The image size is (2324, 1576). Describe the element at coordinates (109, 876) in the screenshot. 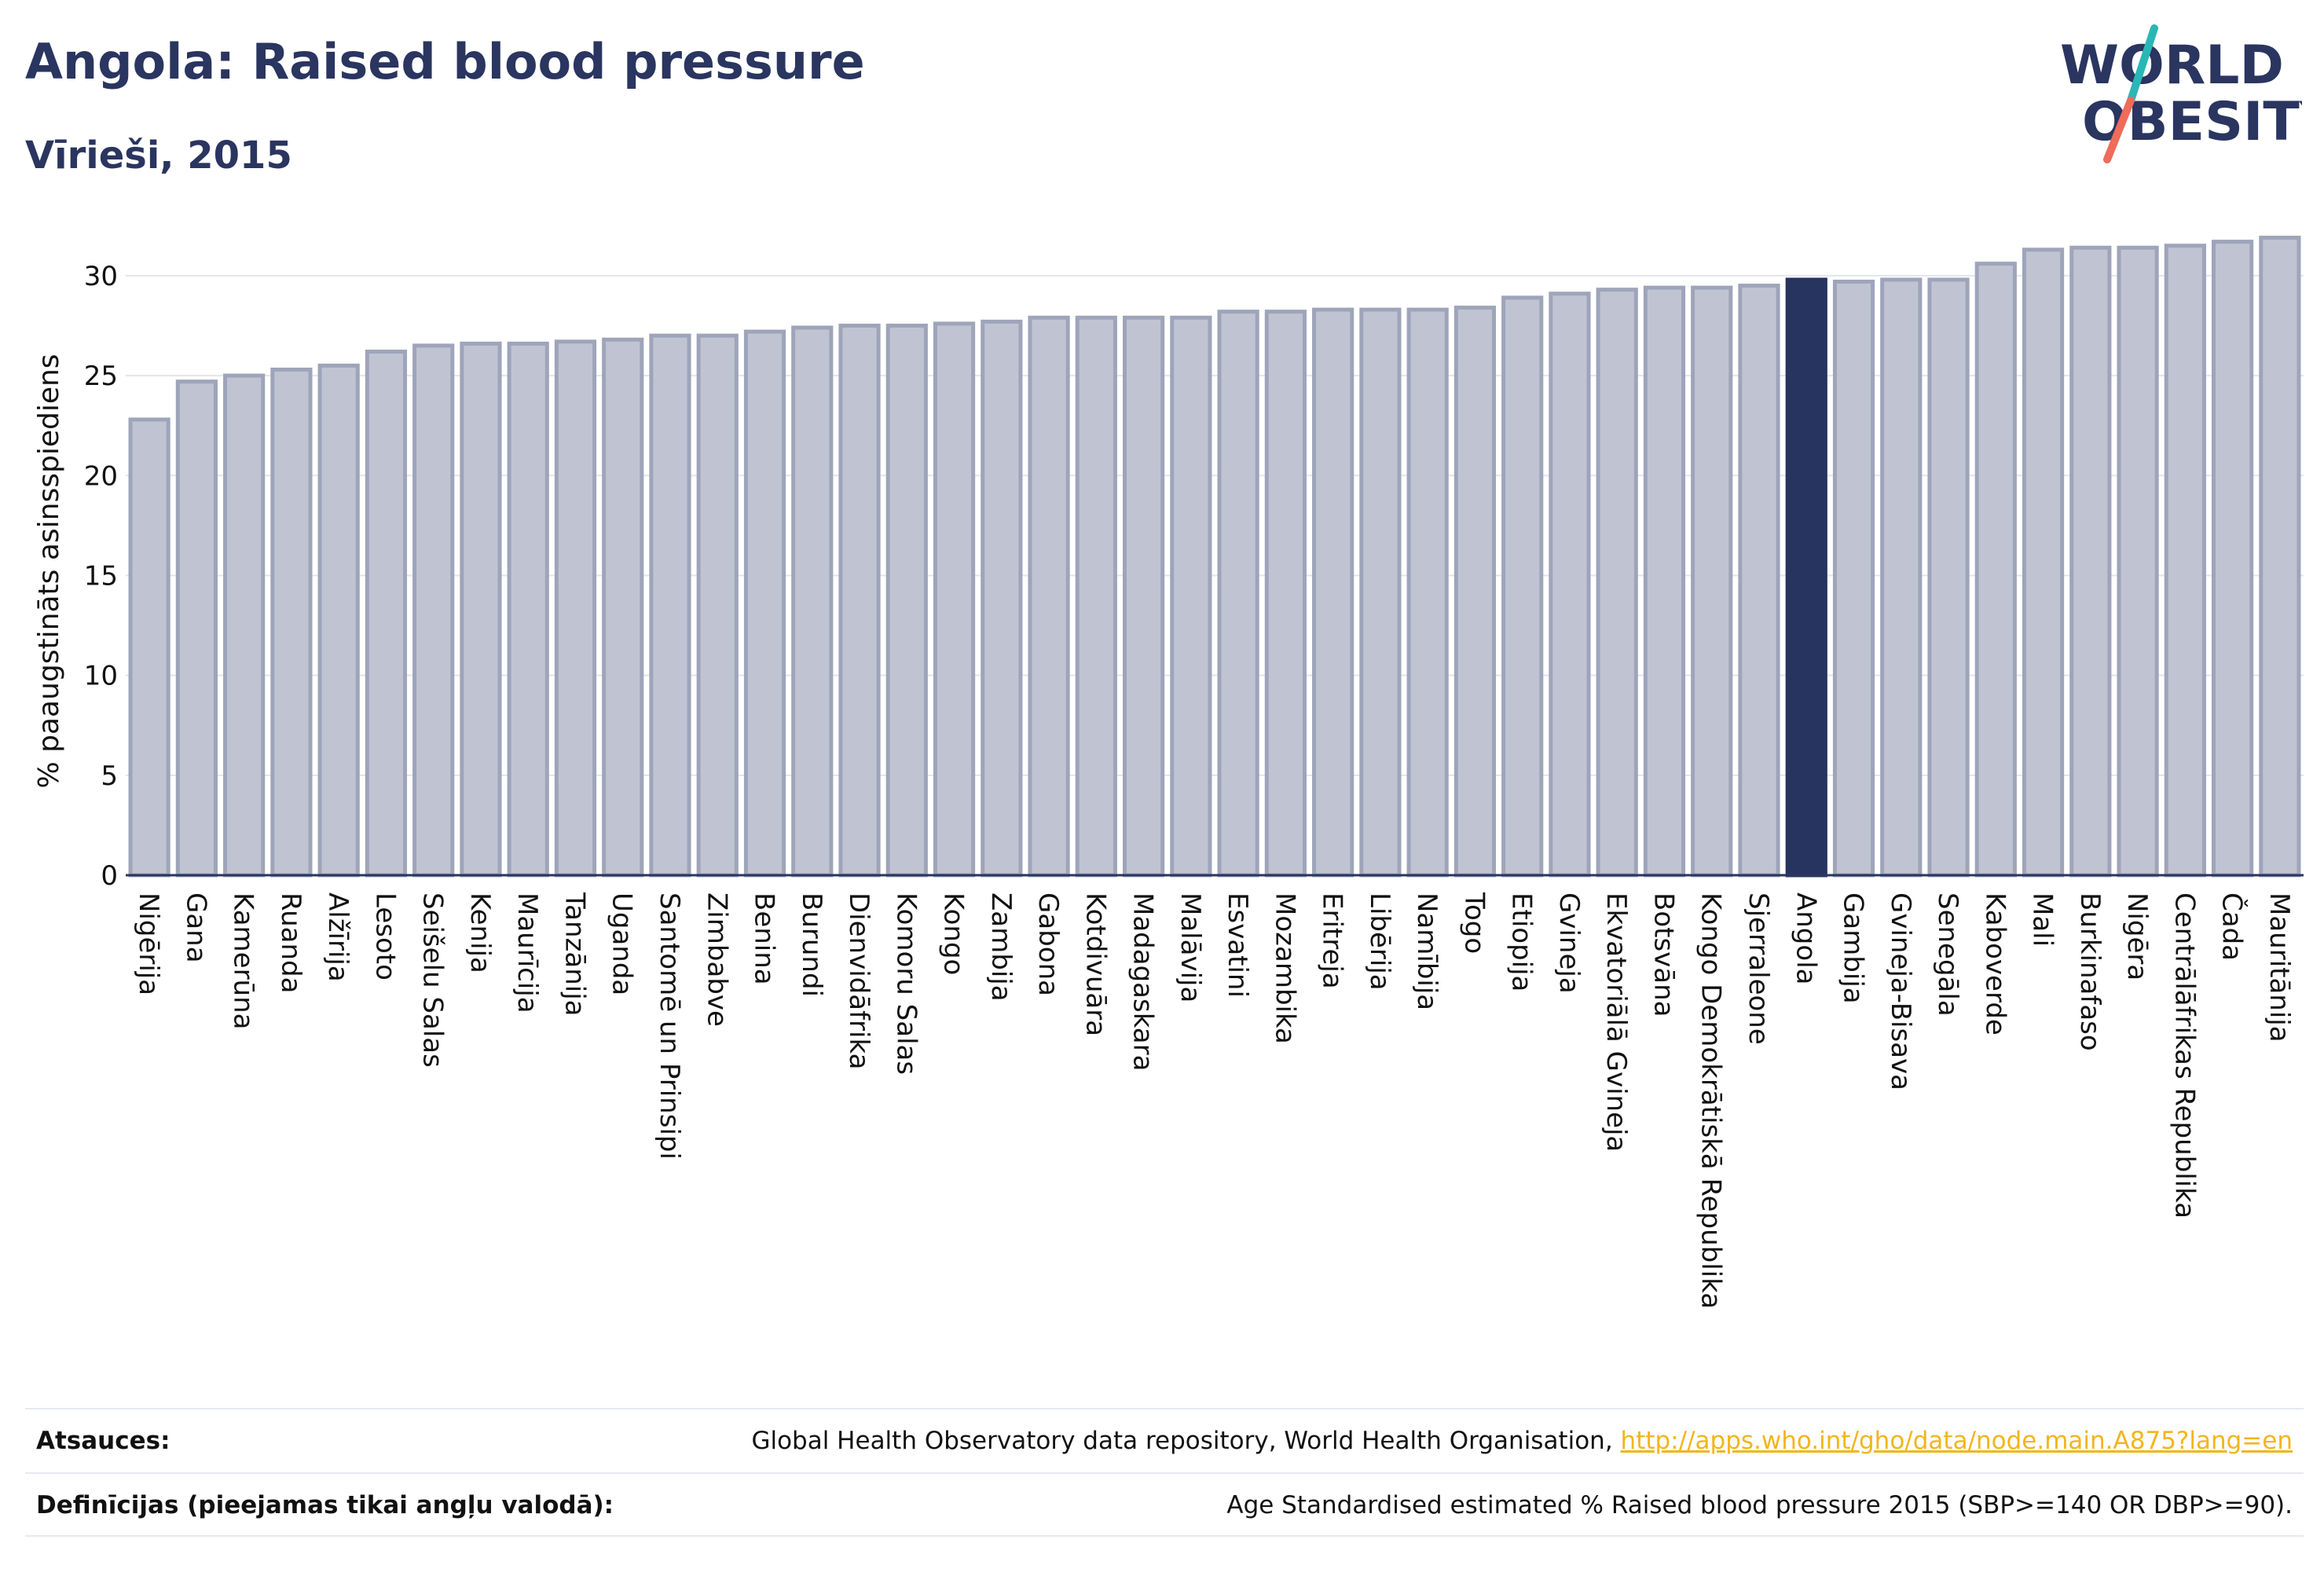

I see `y-tick-label: 0` at that location.